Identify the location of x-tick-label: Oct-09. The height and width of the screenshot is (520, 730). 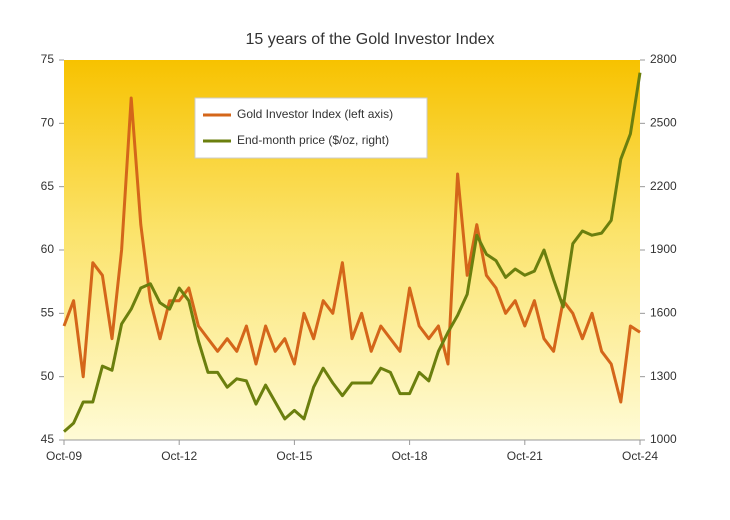
(64, 456).